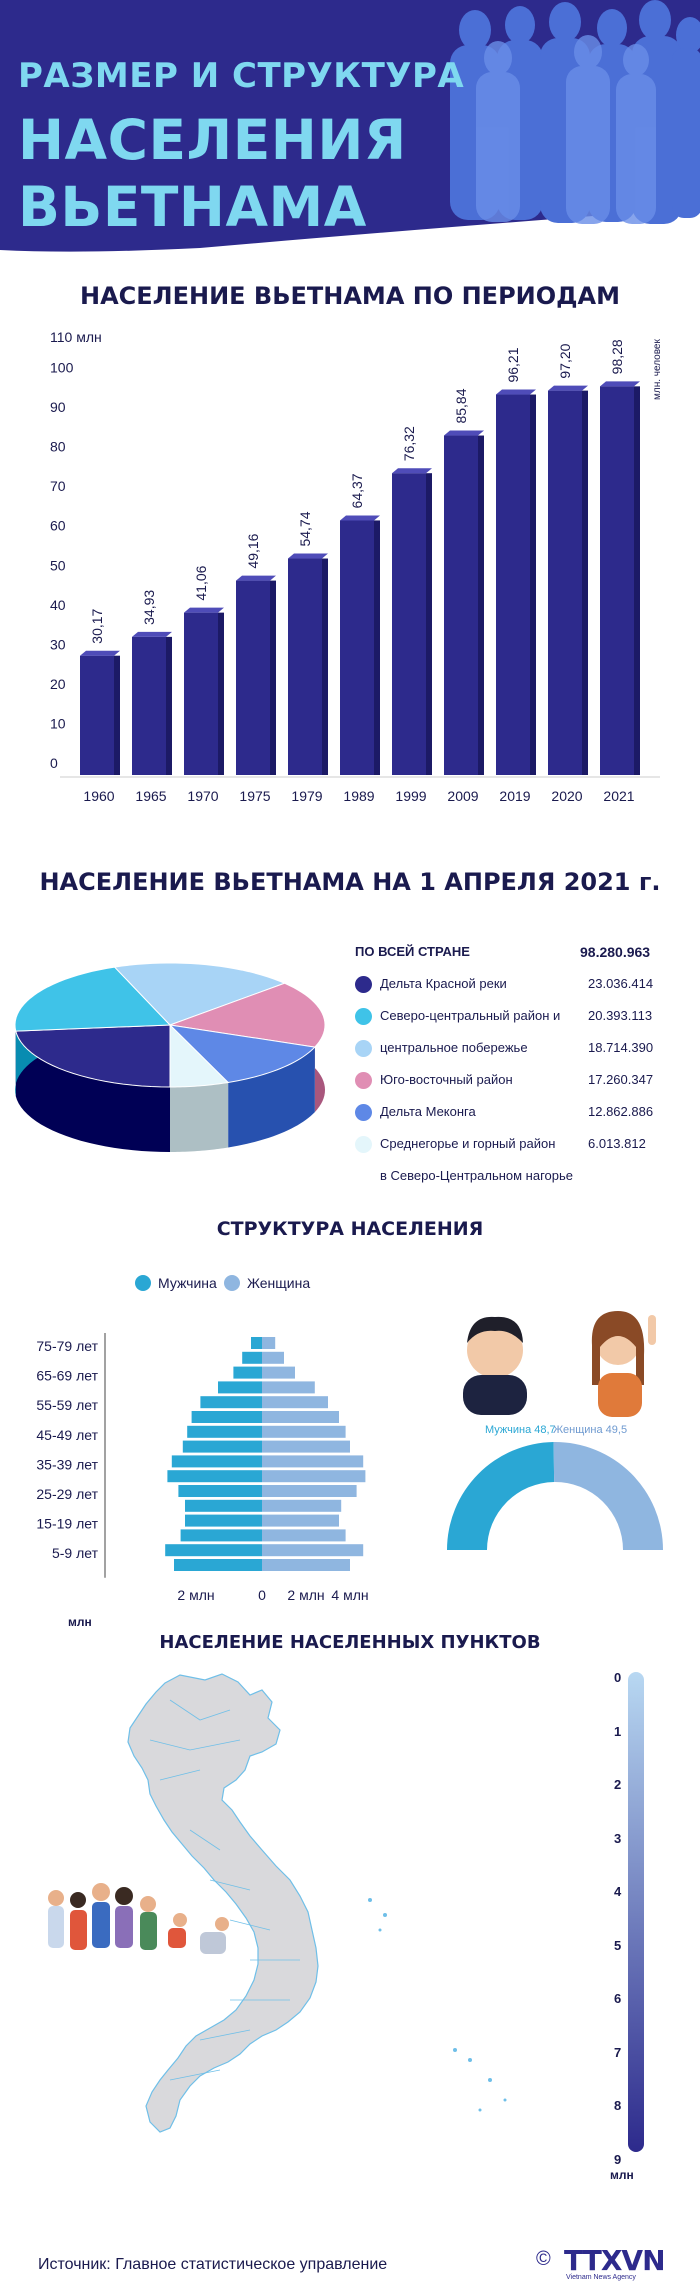 The height and width of the screenshot is (2281, 700). I want to click on y-tick-label: 20, so click(58, 684).